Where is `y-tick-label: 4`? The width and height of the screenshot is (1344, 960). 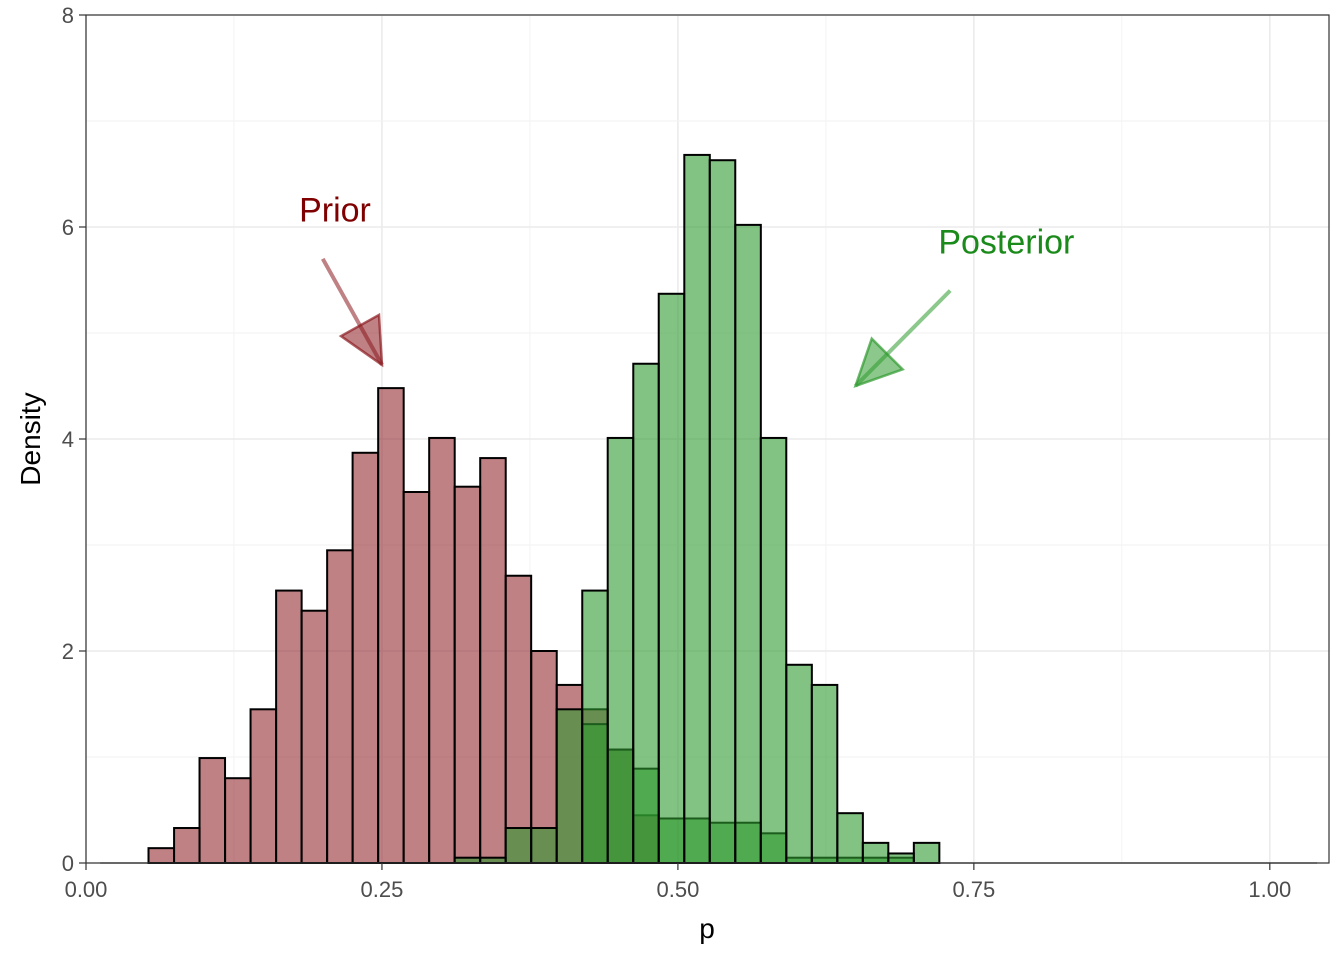 y-tick-label: 4 is located at coordinates (68, 439).